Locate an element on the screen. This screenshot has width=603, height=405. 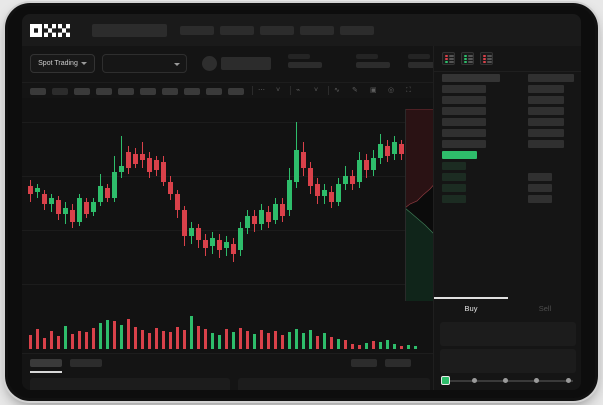
slider-rail is located at coordinates (508, 381).